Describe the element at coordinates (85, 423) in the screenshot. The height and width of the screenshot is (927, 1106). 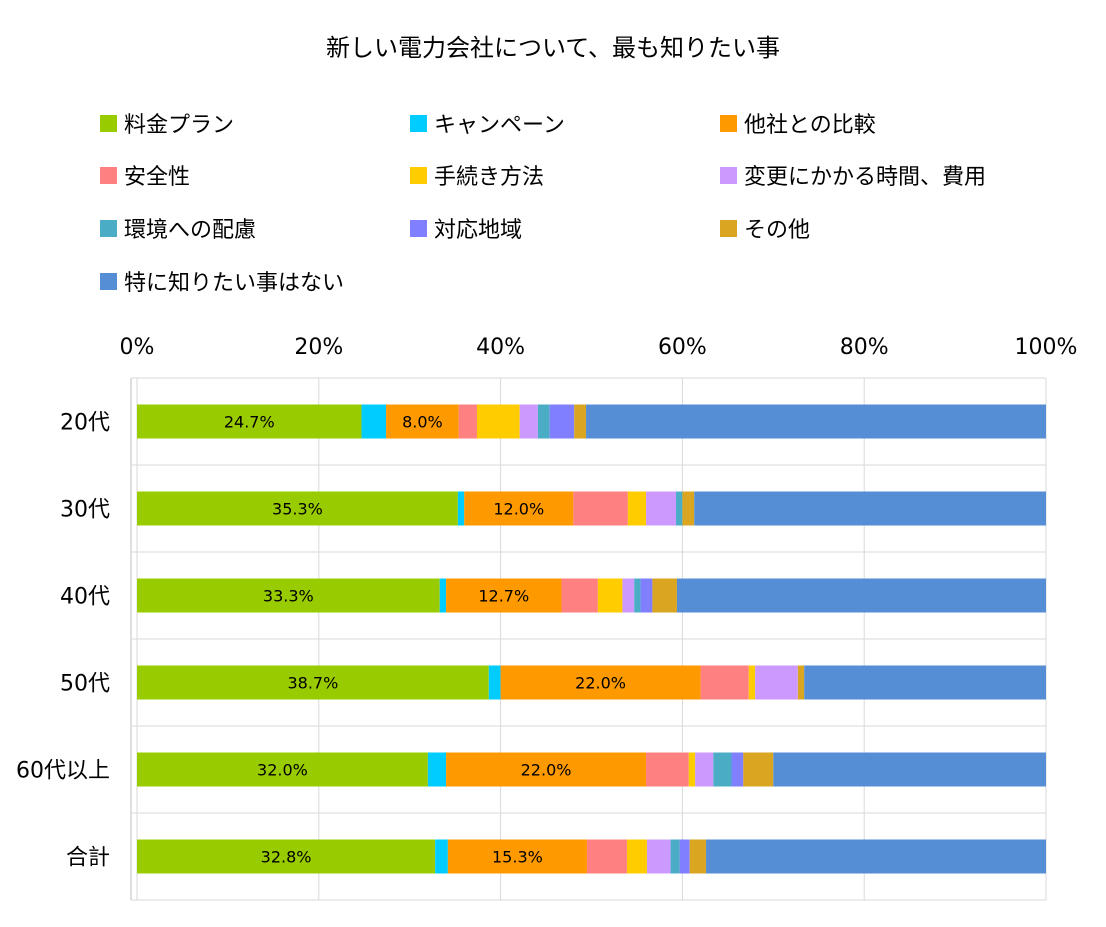
I see `y-tick-label: 20代` at that location.